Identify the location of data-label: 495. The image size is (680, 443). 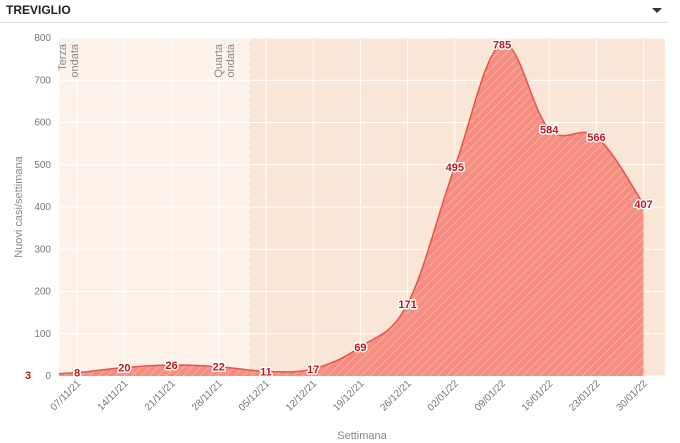
(455, 168).